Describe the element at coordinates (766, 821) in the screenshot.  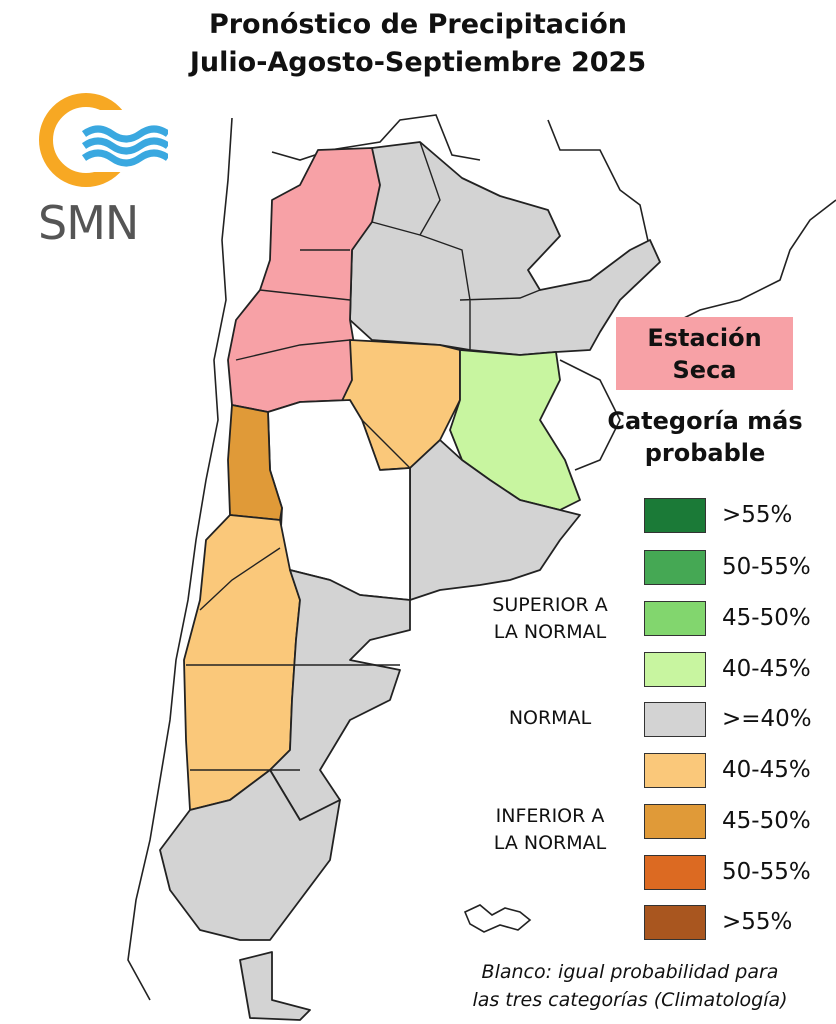
I see `legend-label-below-45-50: 45-50%` at that location.